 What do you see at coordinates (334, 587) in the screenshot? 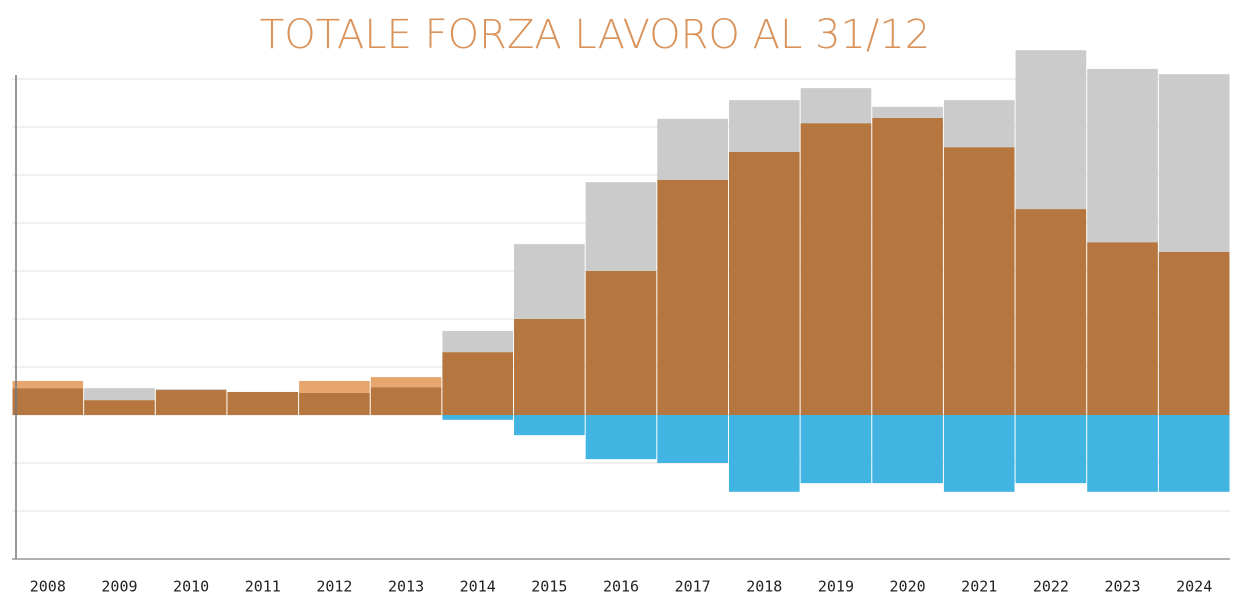
I see `x-tick-label: 2012` at bounding box center [334, 587].